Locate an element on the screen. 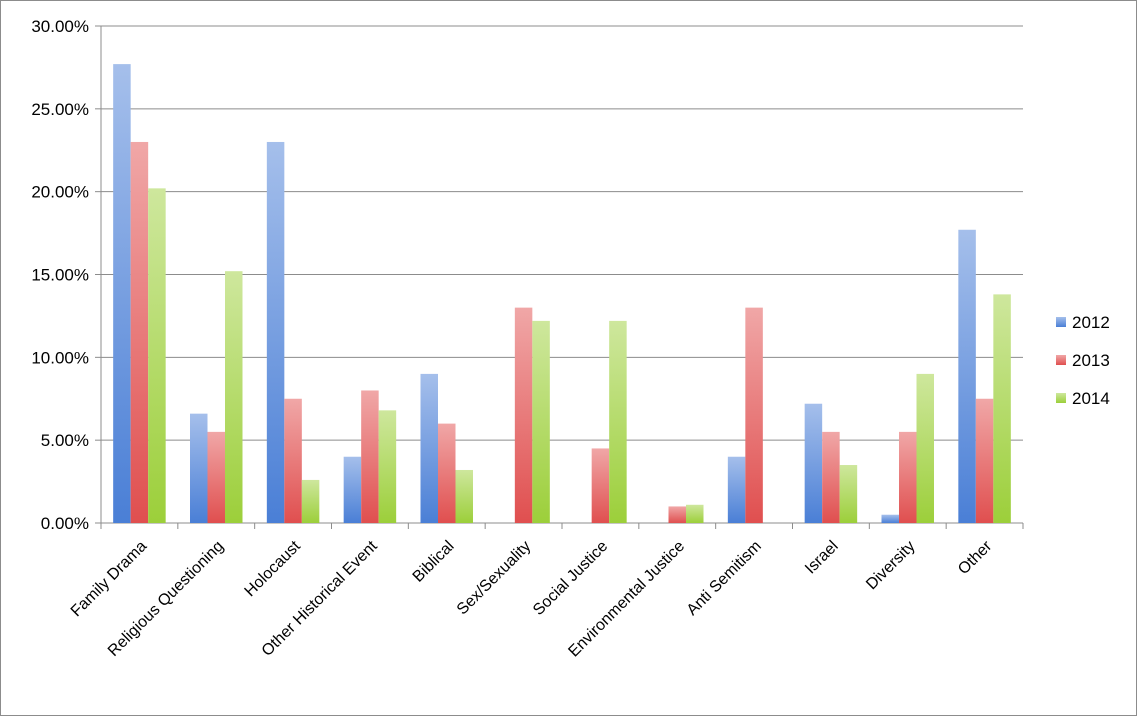 The image size is (1137, 716). legend-label: 2014 is located at coordinates (1091, 398).